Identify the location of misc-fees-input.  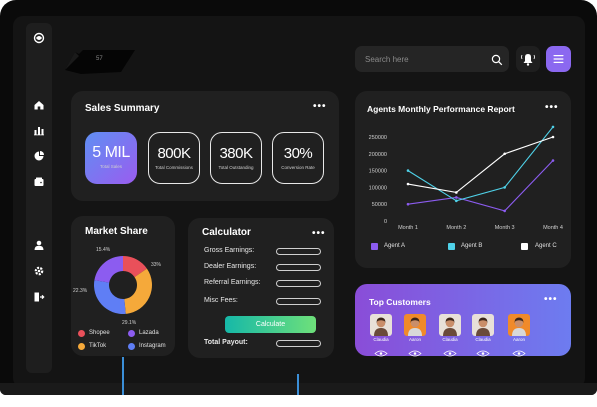
(298, 301).